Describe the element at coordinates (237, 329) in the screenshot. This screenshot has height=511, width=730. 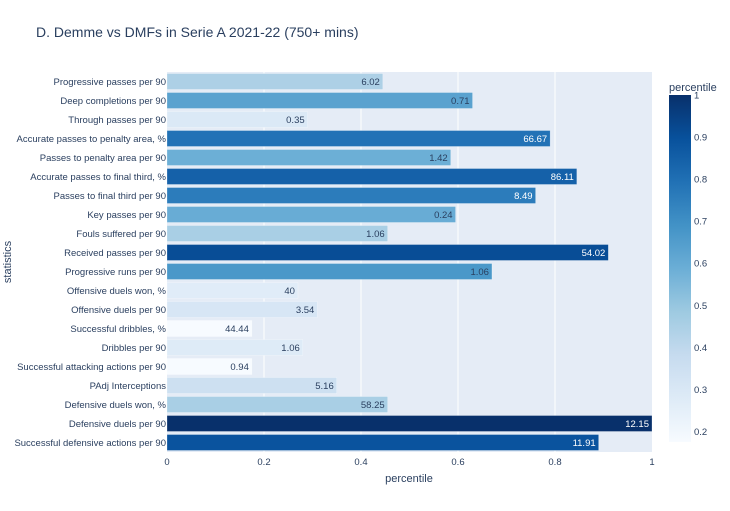
I see `bar-value-label: 44.44` at that location.